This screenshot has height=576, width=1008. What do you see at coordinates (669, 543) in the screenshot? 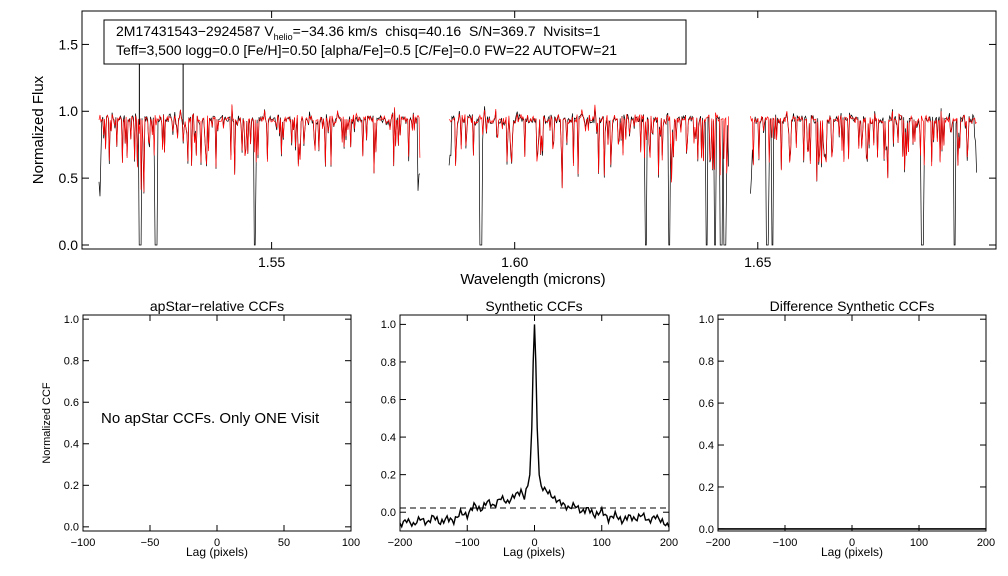
I see `synthetic-x-tick-label: 200` at bounding box center [669, 543].